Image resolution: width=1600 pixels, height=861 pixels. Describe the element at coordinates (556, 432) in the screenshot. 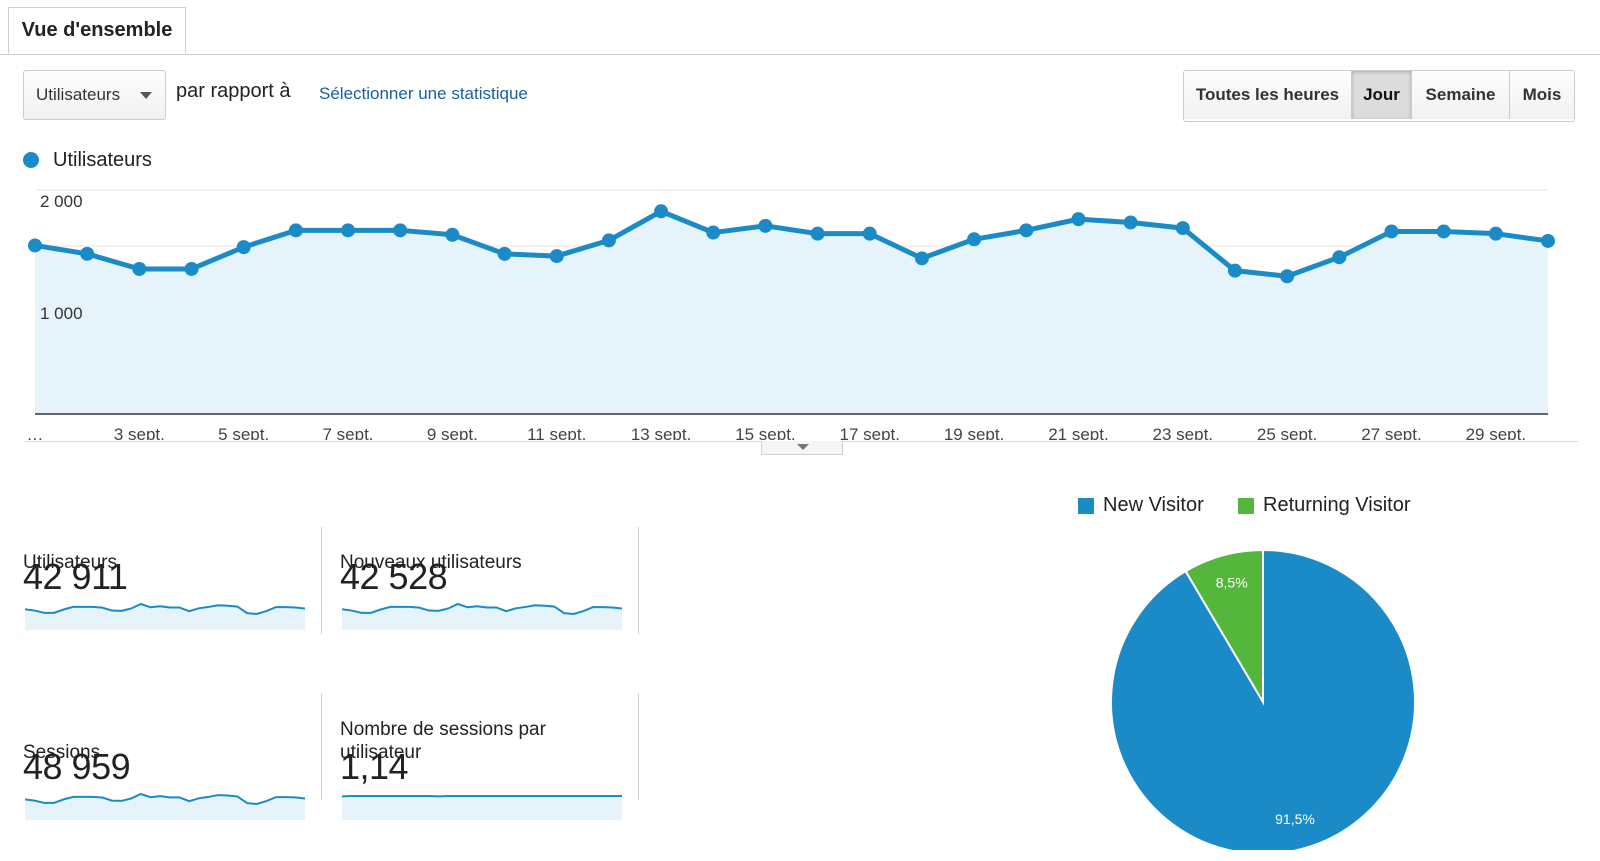

I see `x-tick-label: 11 sept.` at that location.